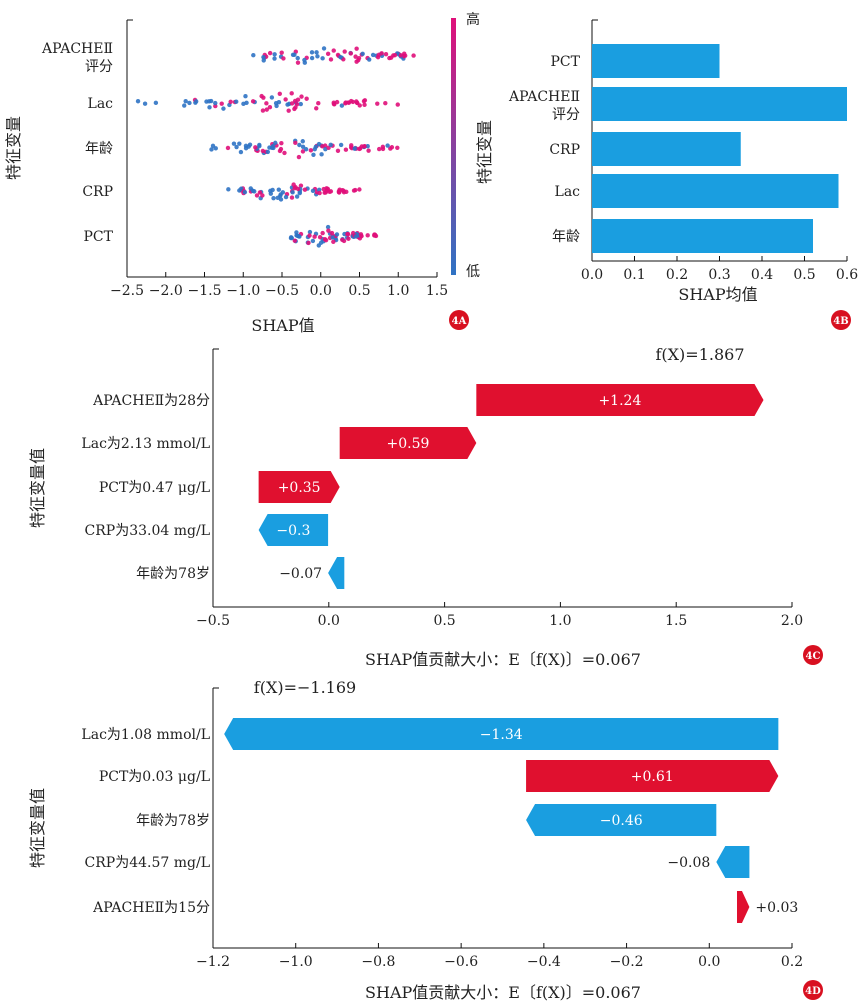  I want to click on feature-value-label: APACHEⅡ为15分, so click(151, 908).